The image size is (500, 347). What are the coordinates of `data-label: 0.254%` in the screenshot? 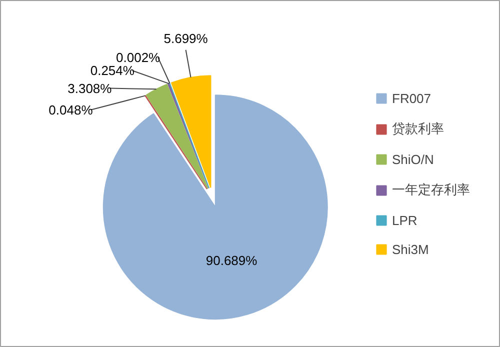 It's located at (112, 70).